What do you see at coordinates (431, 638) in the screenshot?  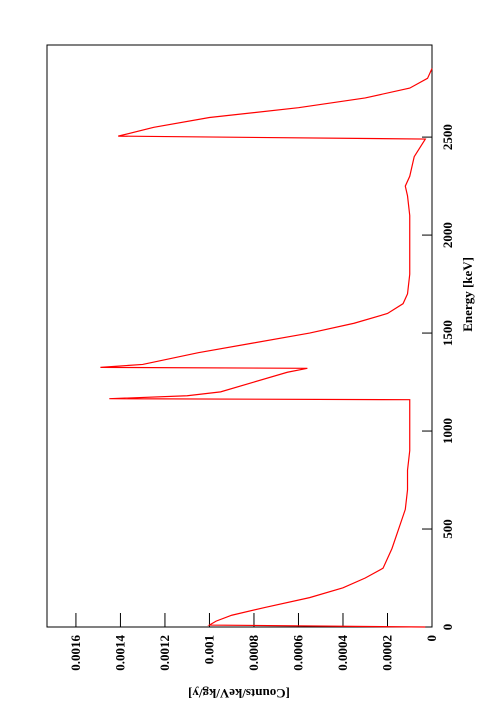 I see `y-tick-label: 0` at bounding box center [431, 638].